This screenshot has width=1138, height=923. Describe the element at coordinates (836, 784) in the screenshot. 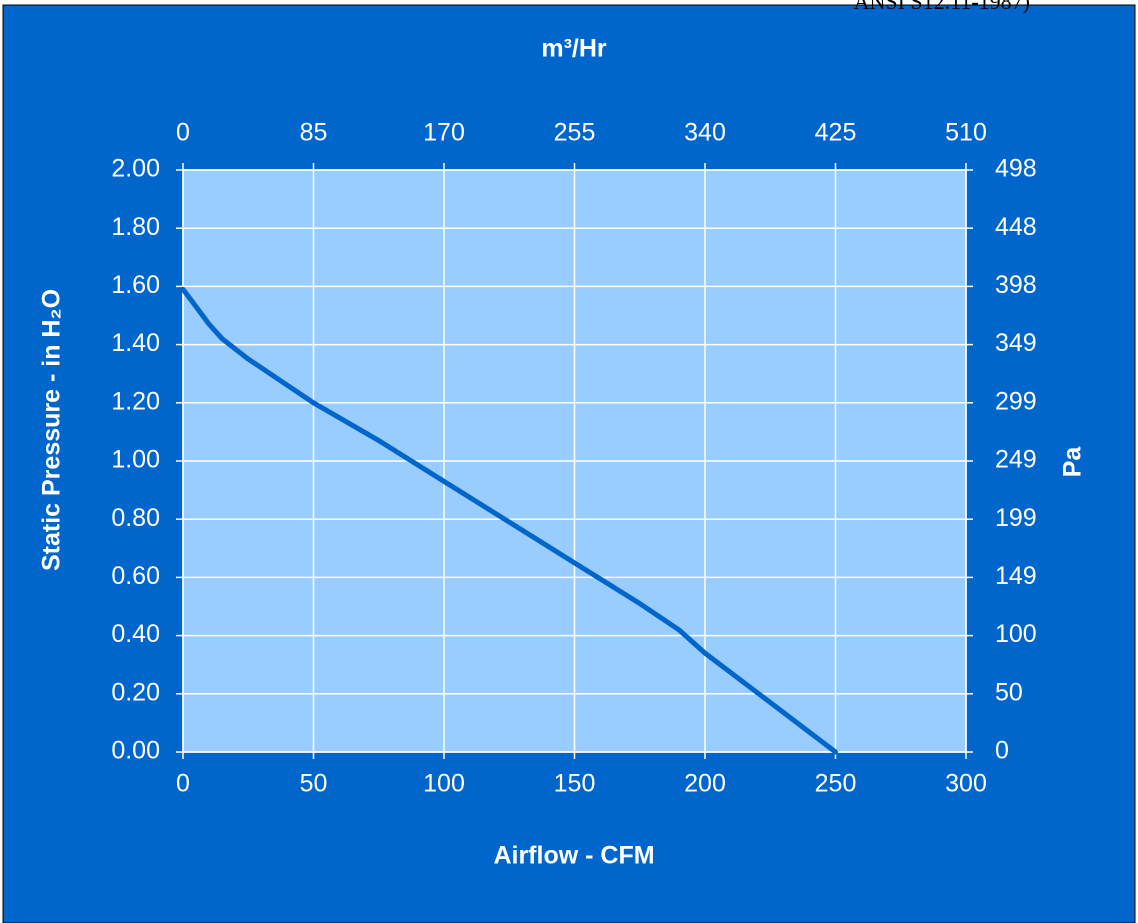

I see `x-tick-label: 250` at that location.